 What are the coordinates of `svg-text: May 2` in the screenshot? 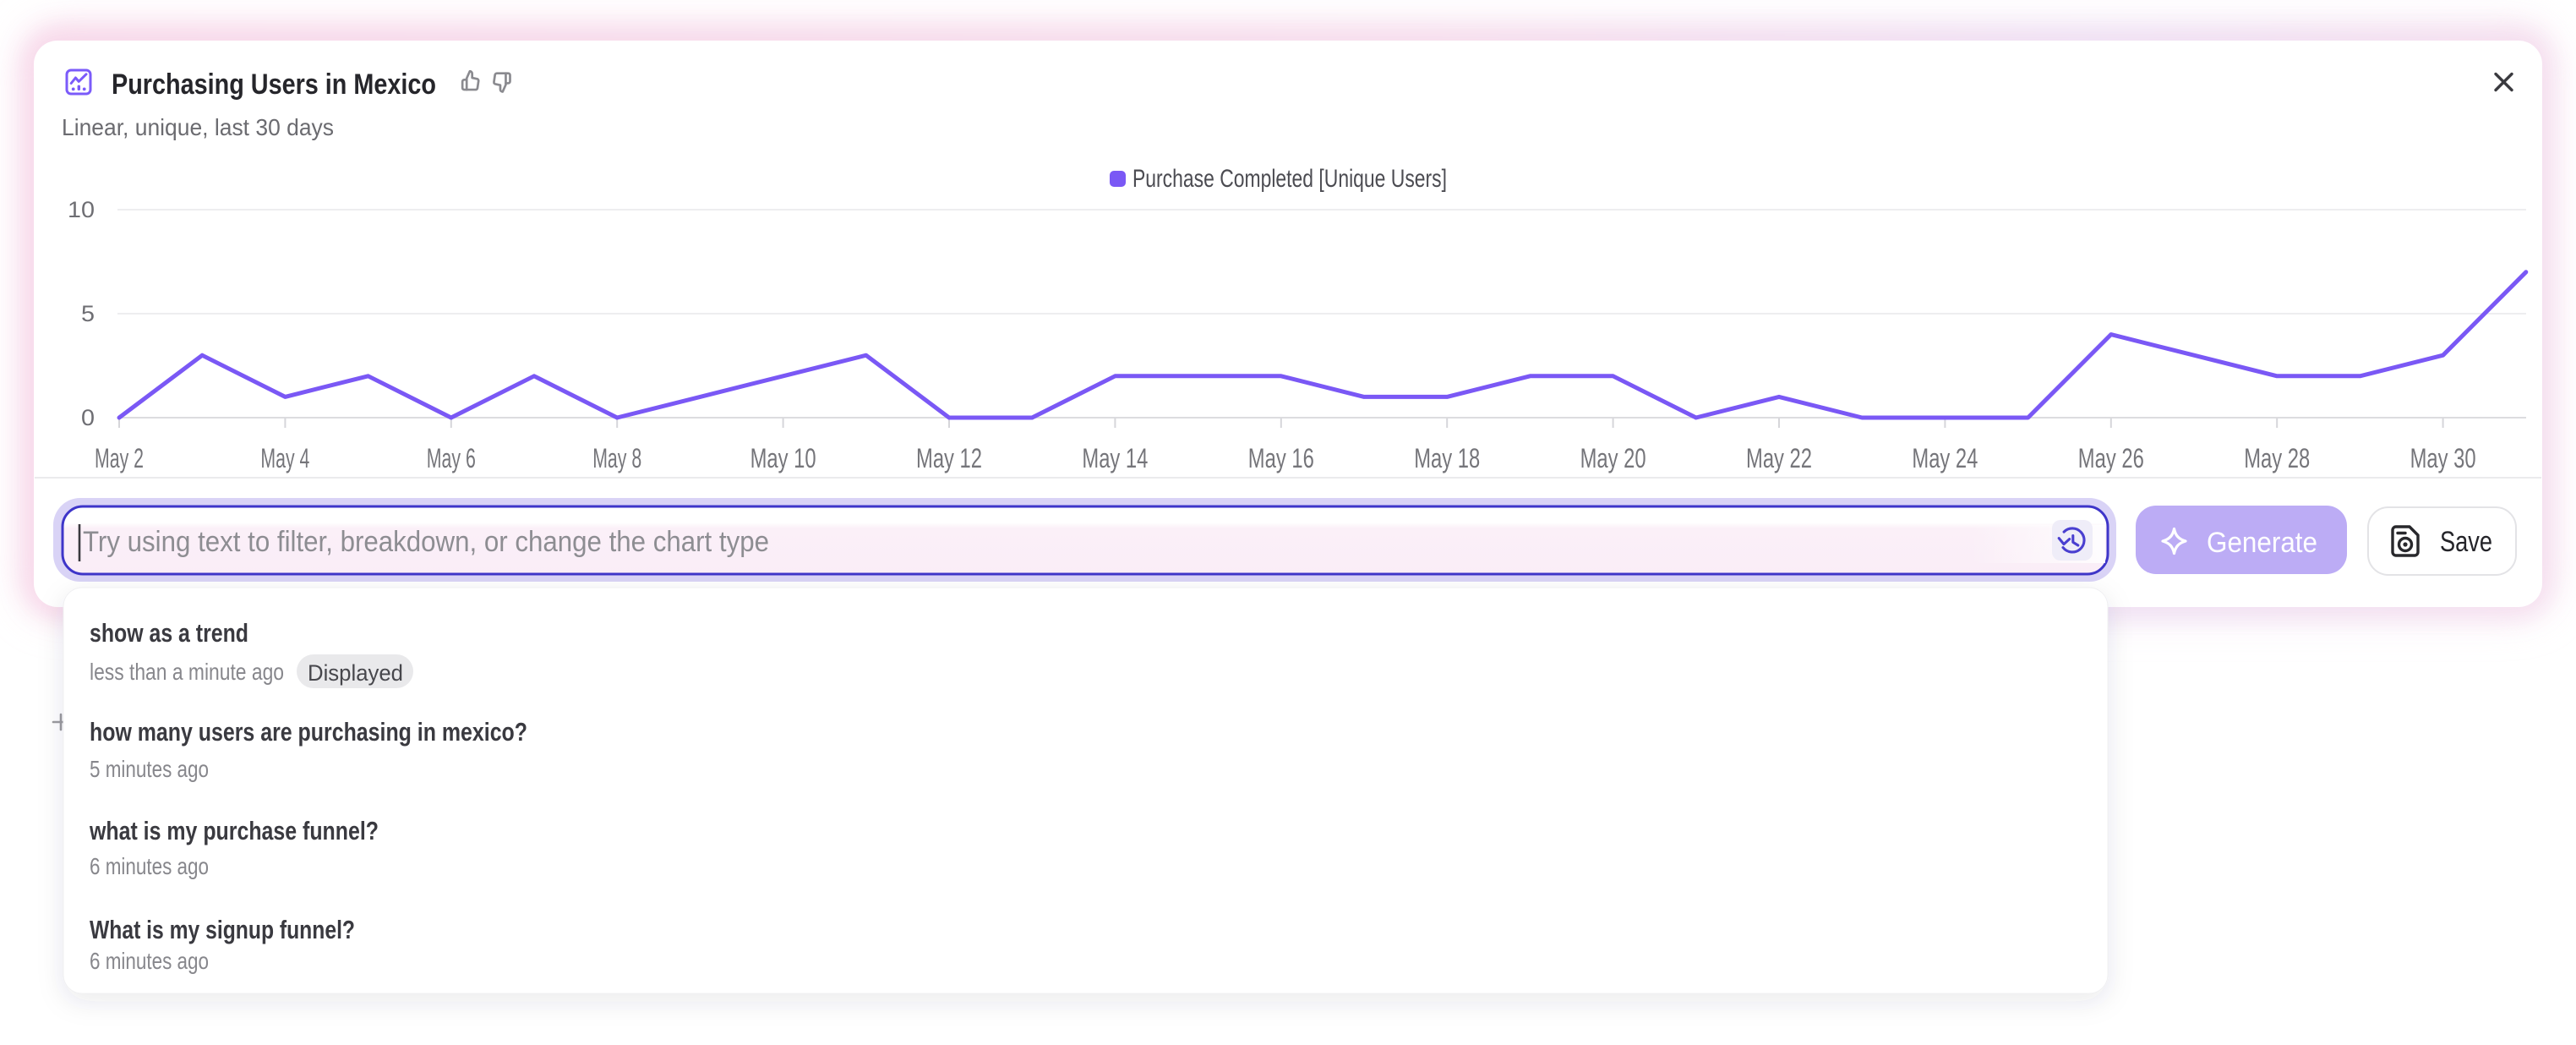 It's located at (119, 458).